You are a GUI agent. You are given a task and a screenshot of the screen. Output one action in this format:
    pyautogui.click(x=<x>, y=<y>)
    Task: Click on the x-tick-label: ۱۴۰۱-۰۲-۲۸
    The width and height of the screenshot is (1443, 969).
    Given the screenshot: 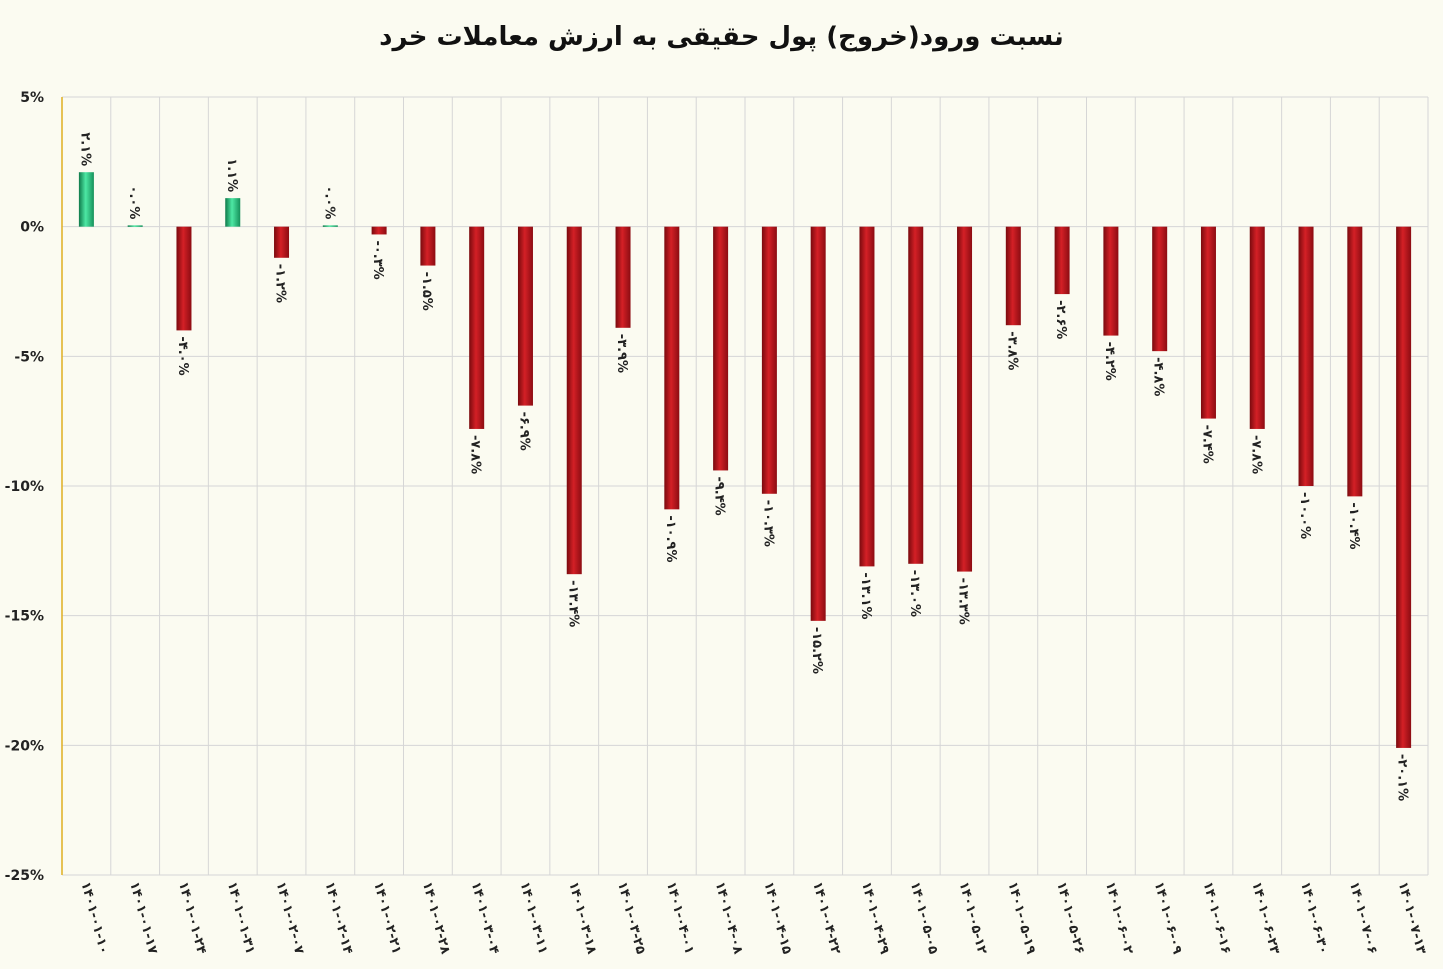 What is the action you would take?
    pyautogui.click(x=436, y=918)
    